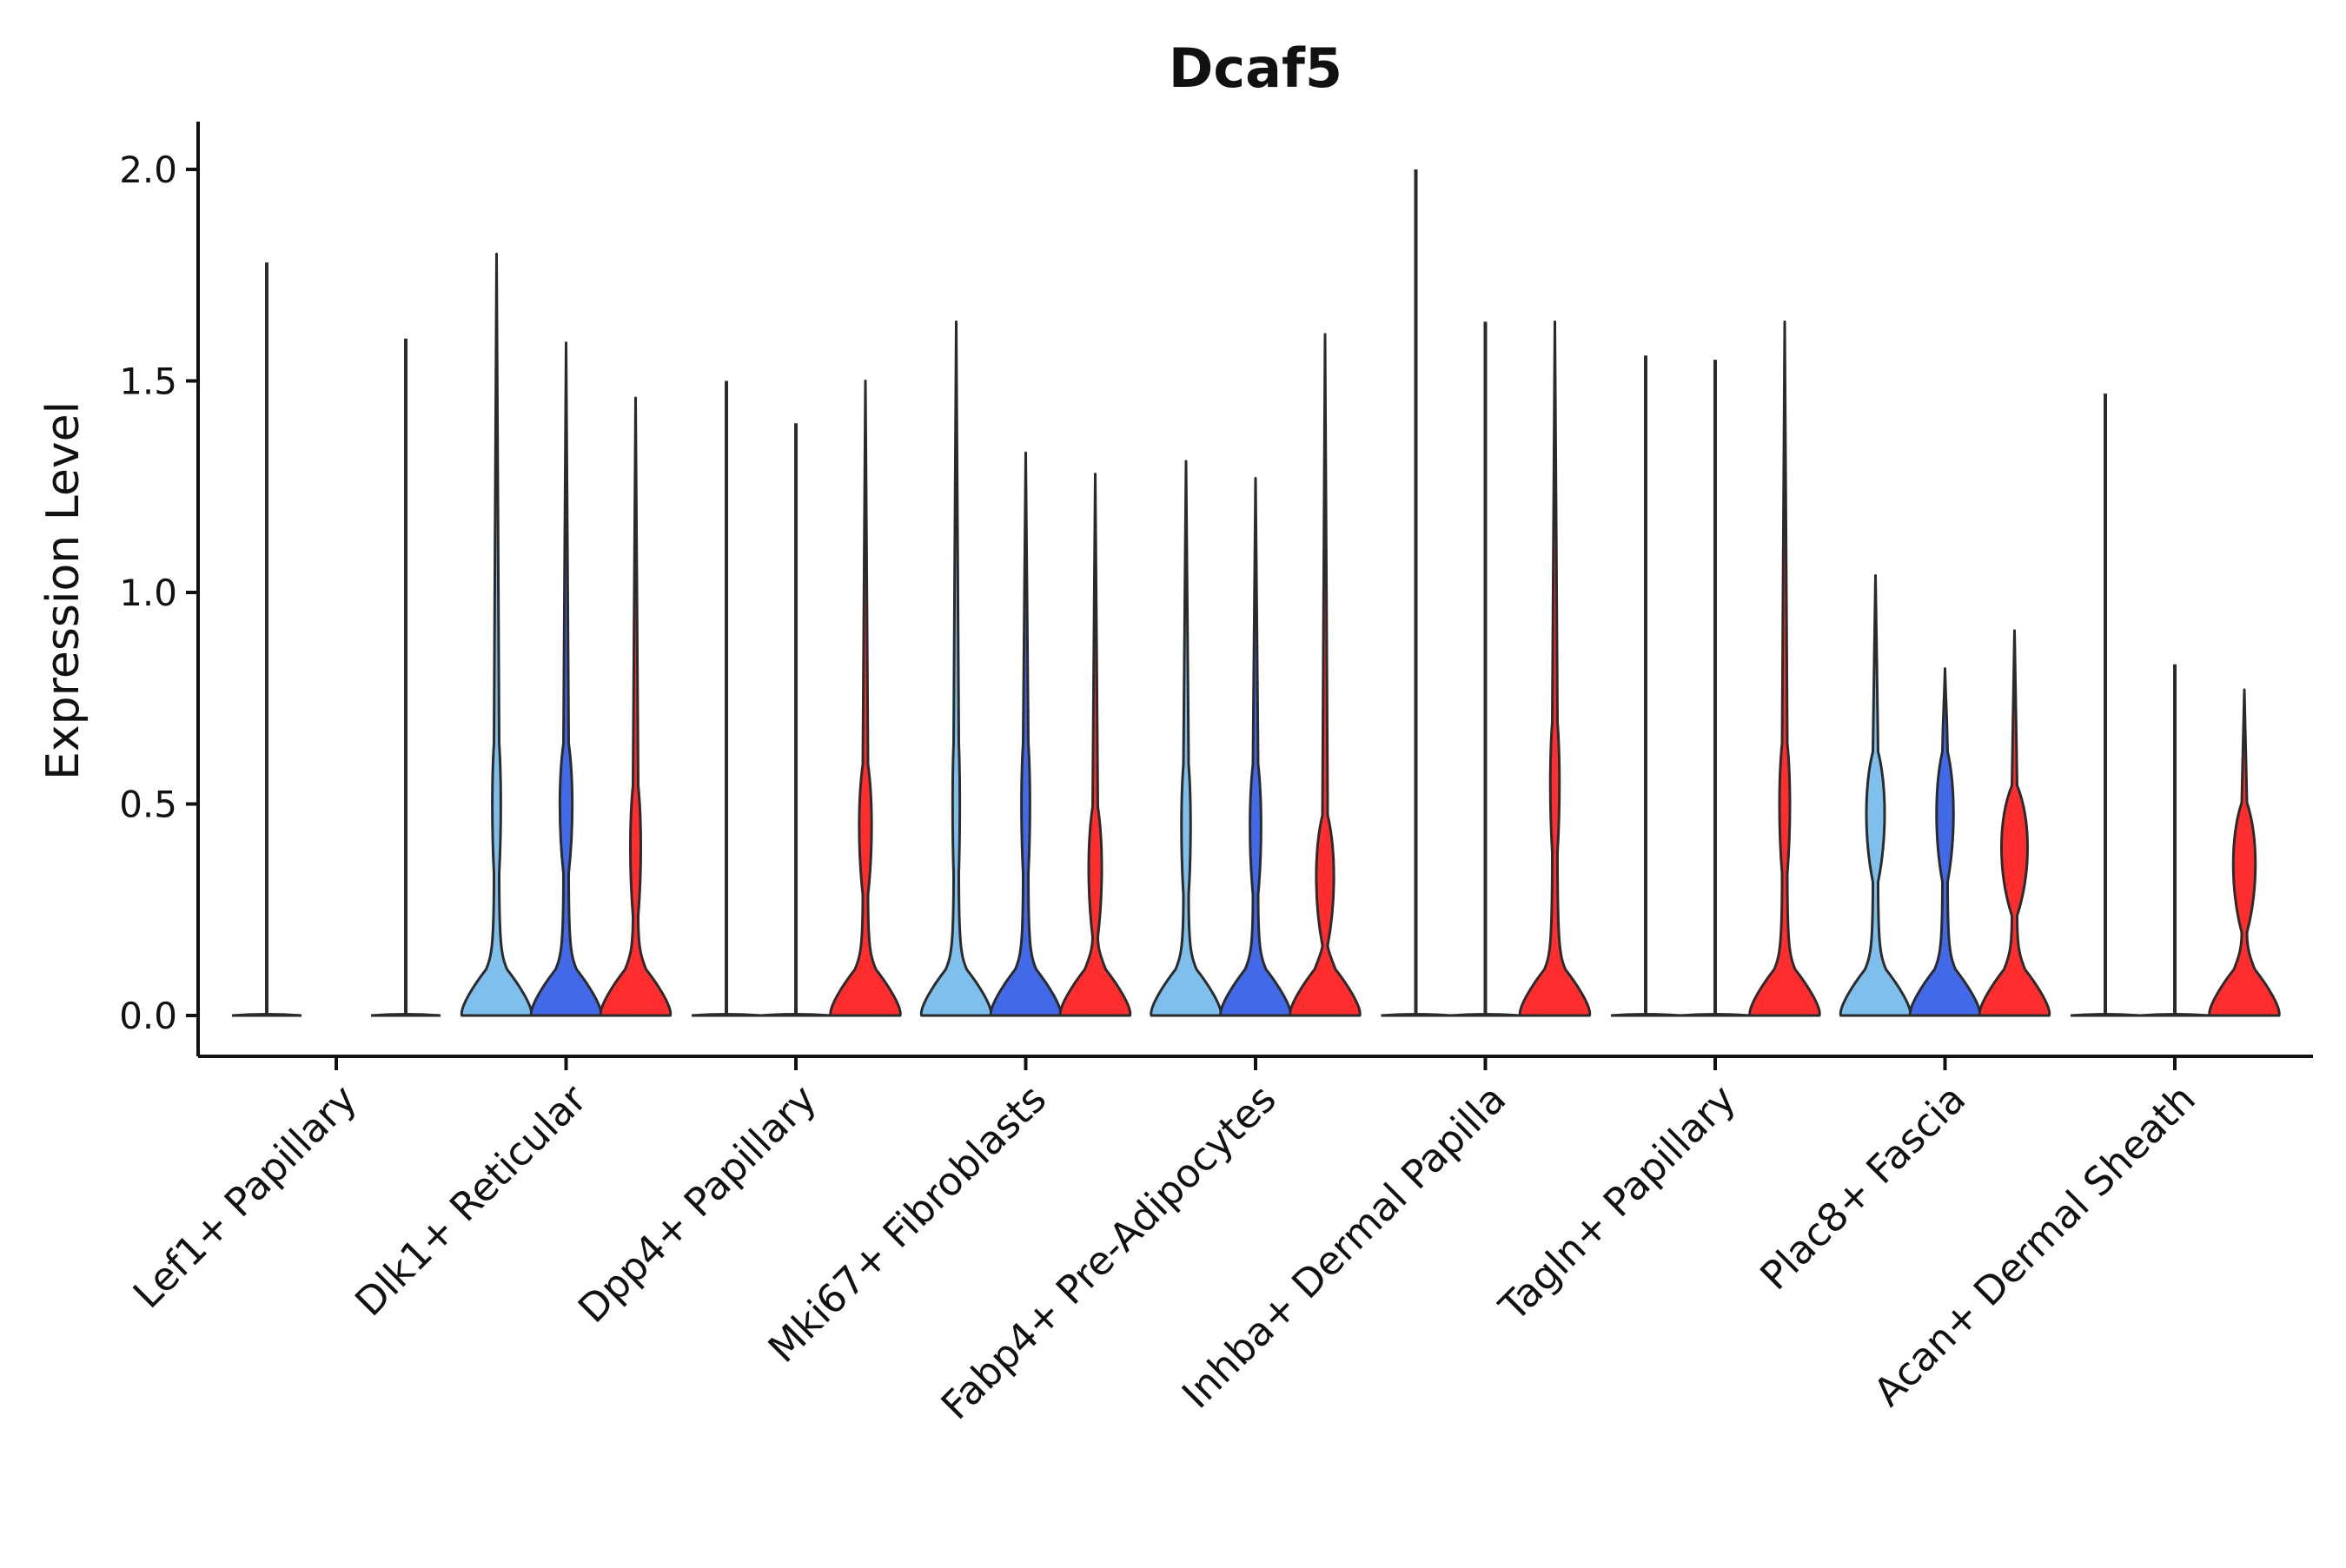  I want to click on x-tick-label: Tagln+ Papillary, so click(1618, 1202).